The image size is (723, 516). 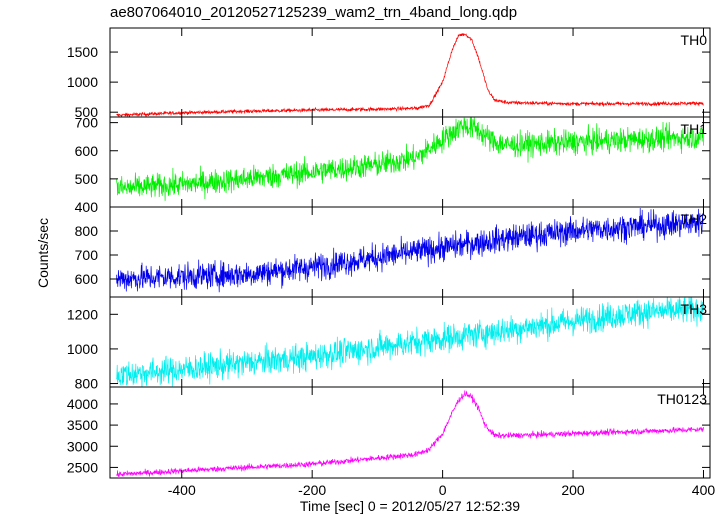 What do you see at coordinates (694, 219) in the screenshot?
I see `panel-label-th2: TH2` at bounding box center [694, 219].